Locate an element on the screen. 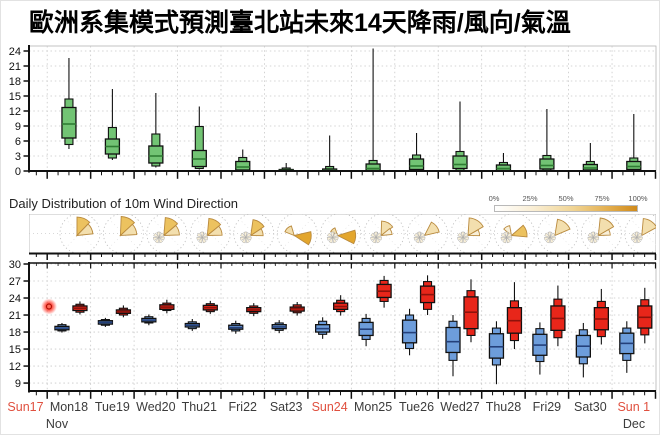  day-label-Tue26: Tue26 is located at coordinates (417, 407).